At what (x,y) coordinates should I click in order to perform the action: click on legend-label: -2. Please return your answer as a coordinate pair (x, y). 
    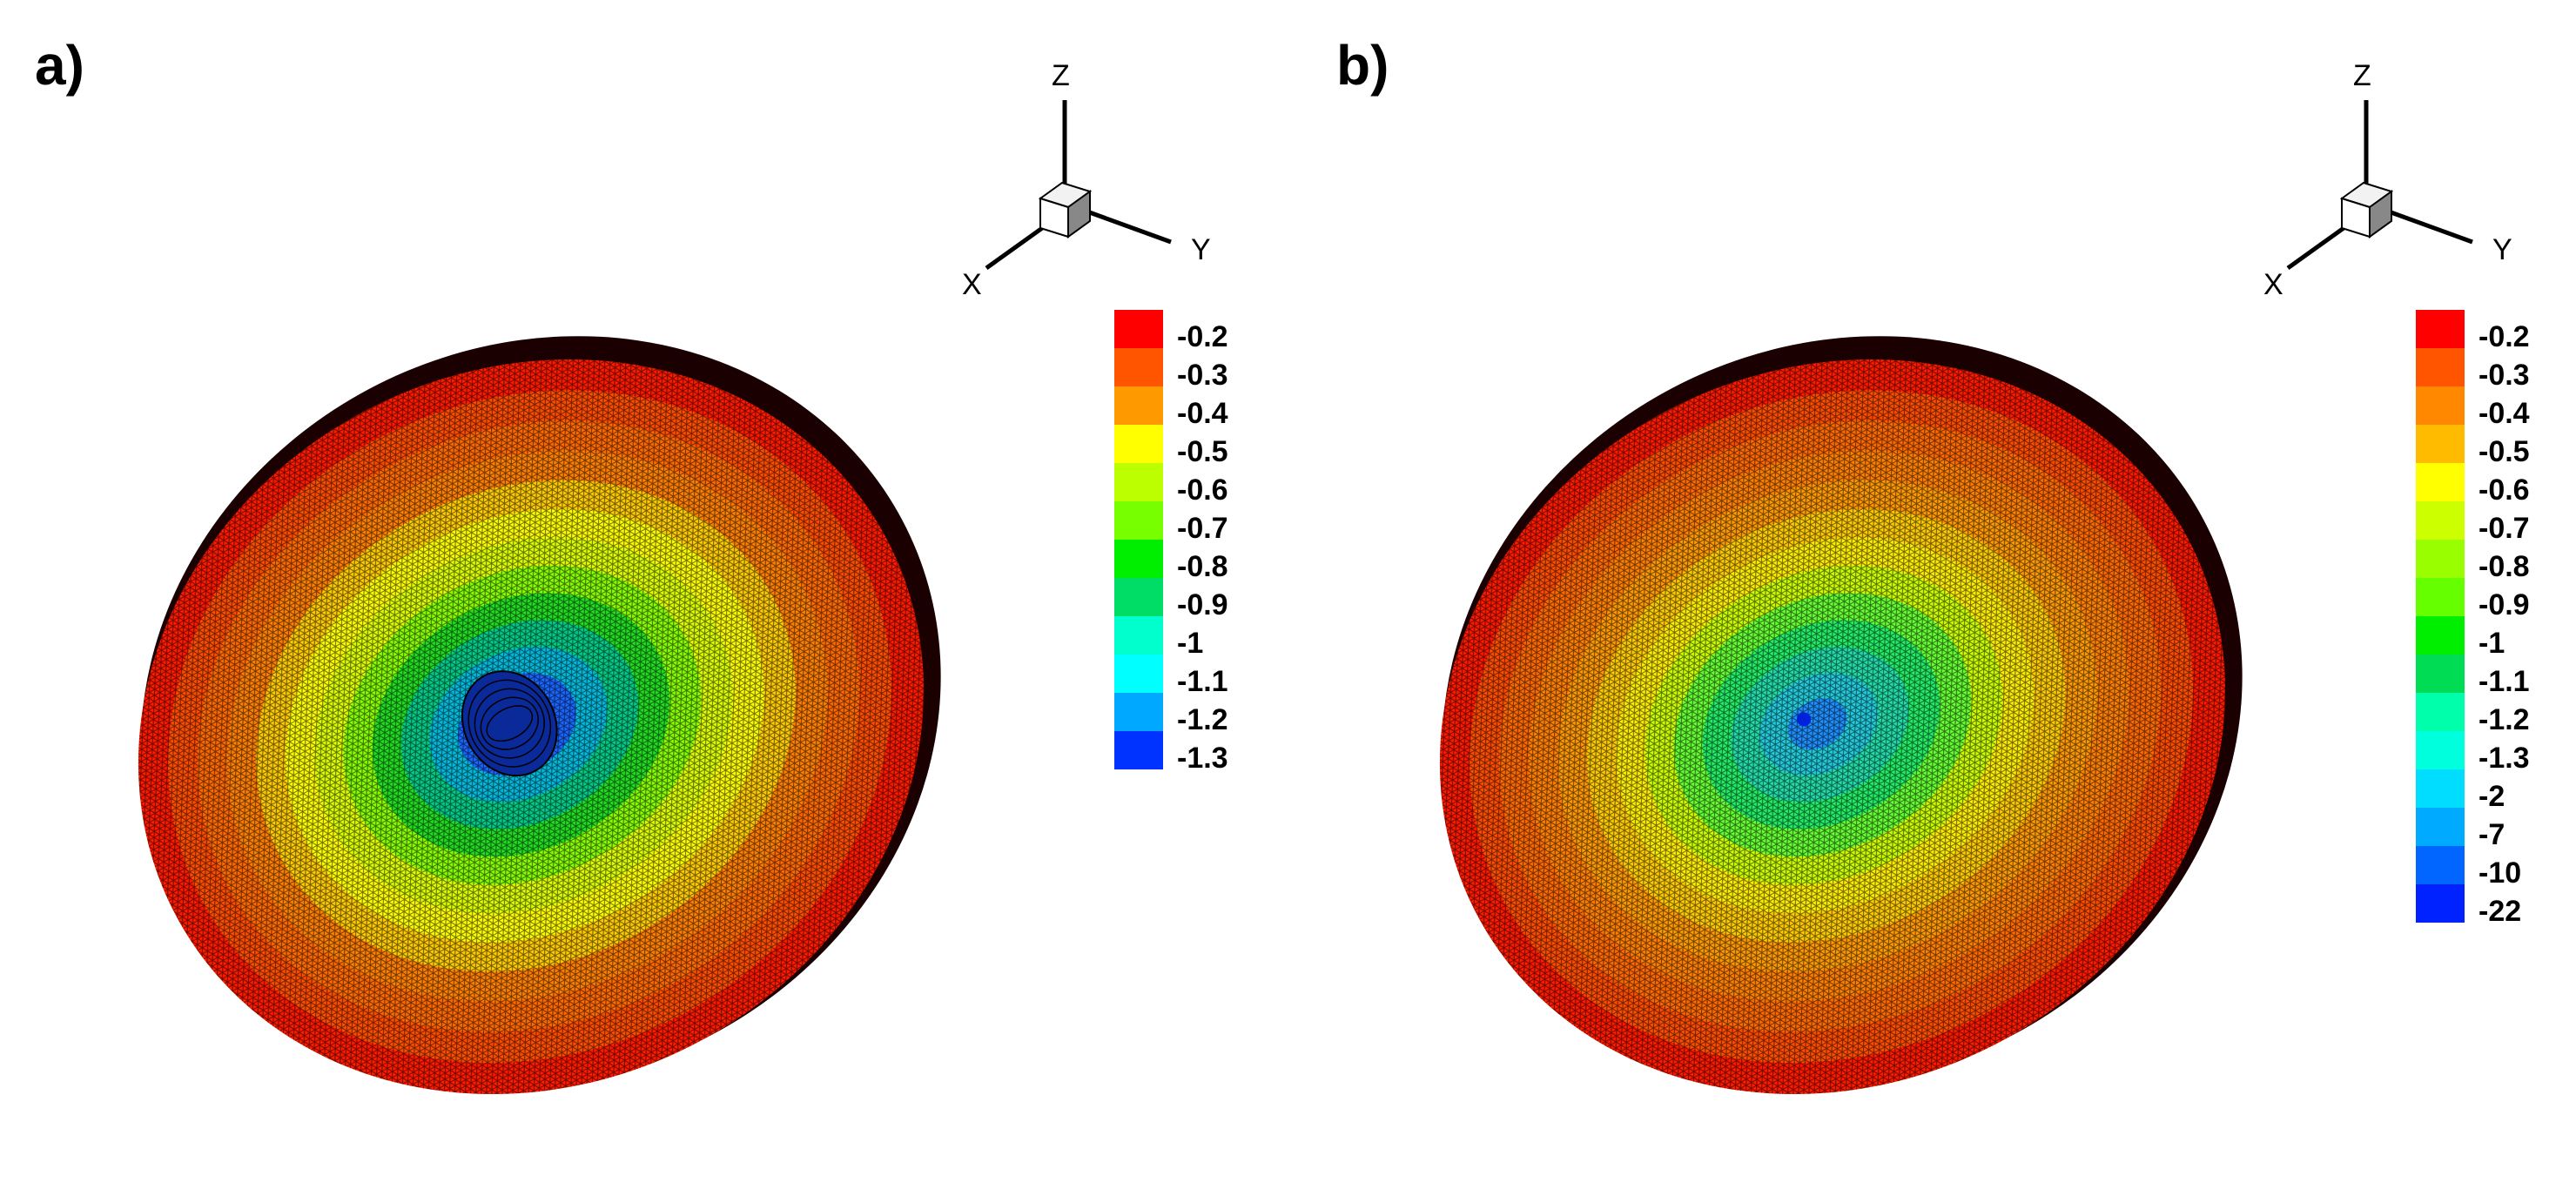
    Looking at the image, I should click on (2491, 797).